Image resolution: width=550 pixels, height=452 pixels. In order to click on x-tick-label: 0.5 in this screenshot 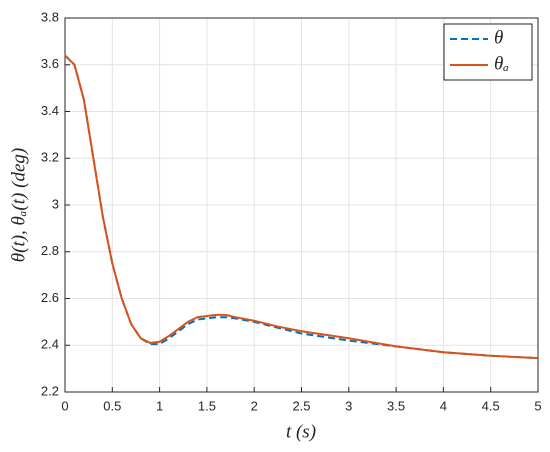, I will do `click(112, 405)`.